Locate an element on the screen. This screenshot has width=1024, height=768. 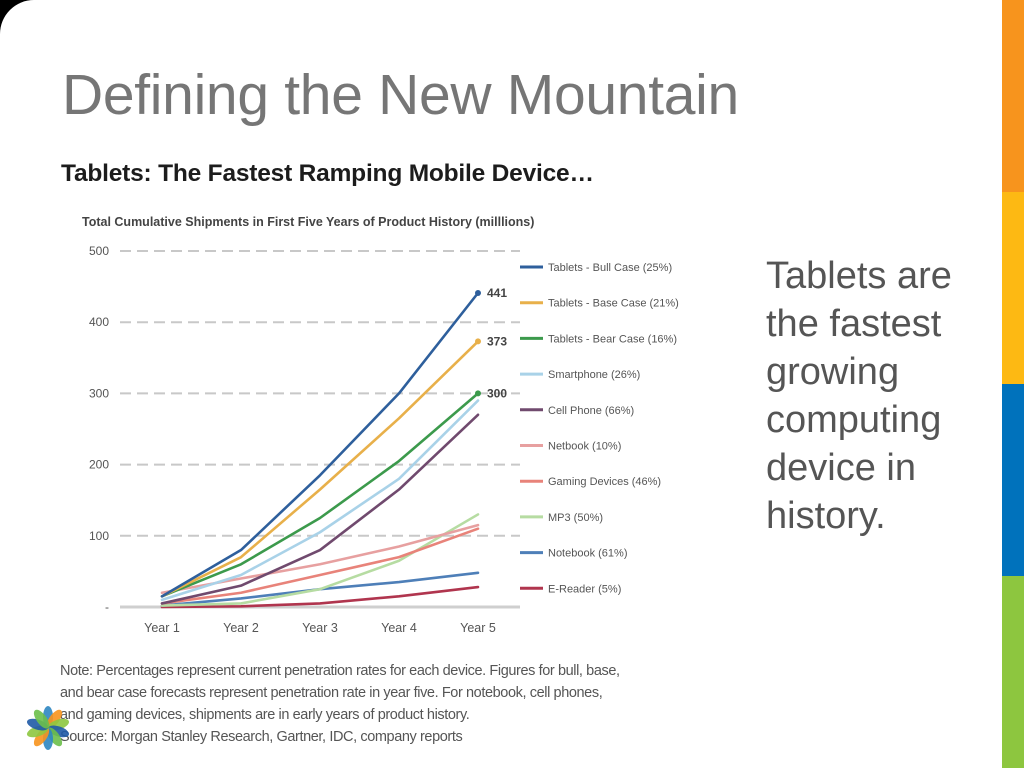
legend-label: E-Reader (5%) is located at coordinates (584, 589).